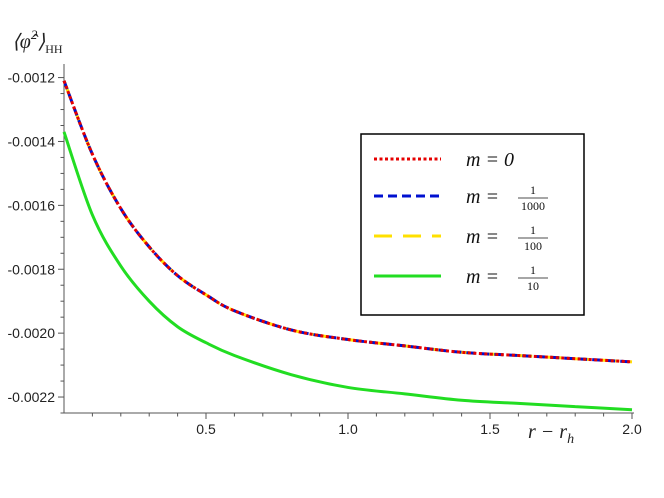 The height and width of the screenshot is (498, 664). I want to click on x-axis-label-main: r − r, so click(547, 432).